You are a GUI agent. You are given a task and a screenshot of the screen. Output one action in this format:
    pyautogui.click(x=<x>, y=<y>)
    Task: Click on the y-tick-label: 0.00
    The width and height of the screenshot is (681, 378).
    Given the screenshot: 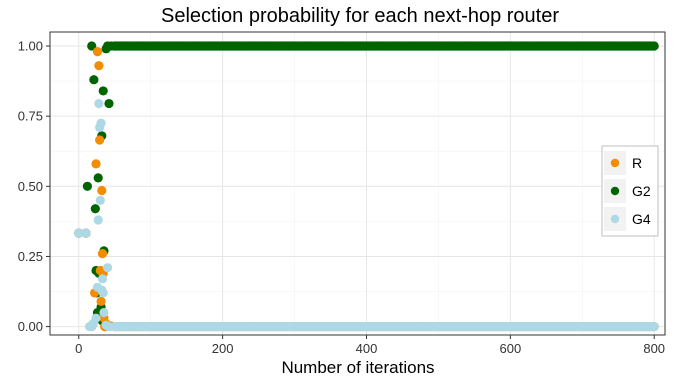 What is the action you would take?
    pyautogui.click(x=30, y=326)
    